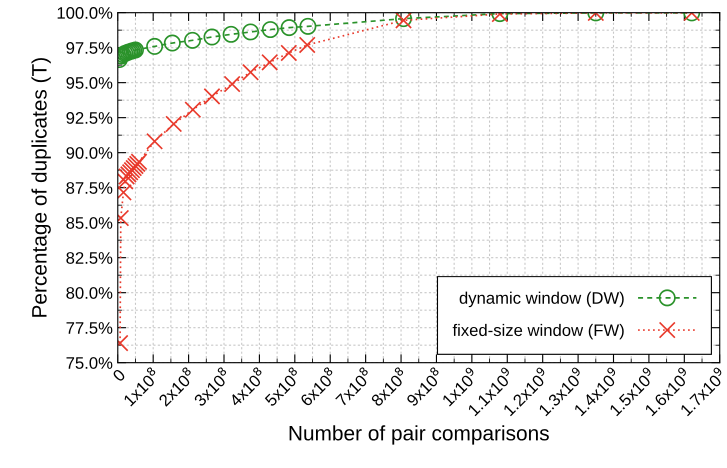 Image resolution: width=727 pixels, height=468 pixels. I want to click on legend-label: dynamic window (DW), so click(542, 300).